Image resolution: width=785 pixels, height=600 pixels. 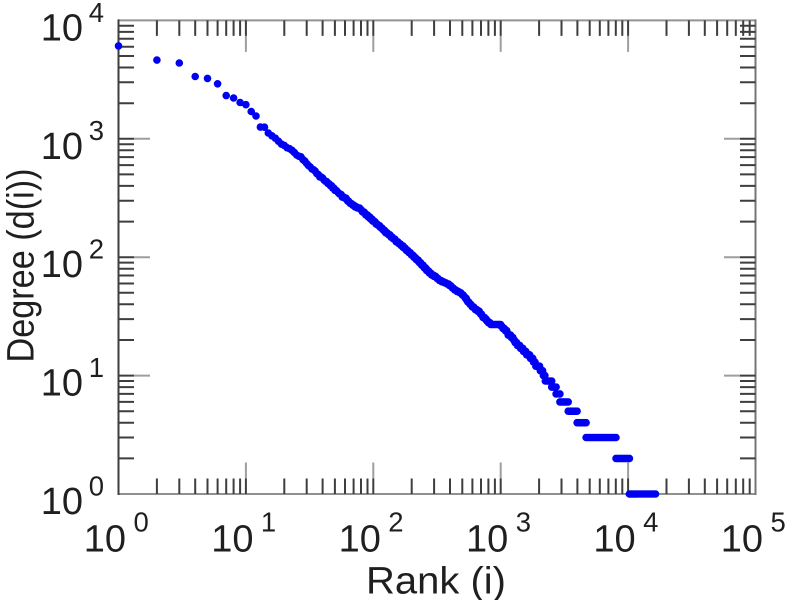 What do you see at coordinates (22, 266) in the screenshot?
I see `svg-text: Degree (d(i))` at bounding box center [22, 266].